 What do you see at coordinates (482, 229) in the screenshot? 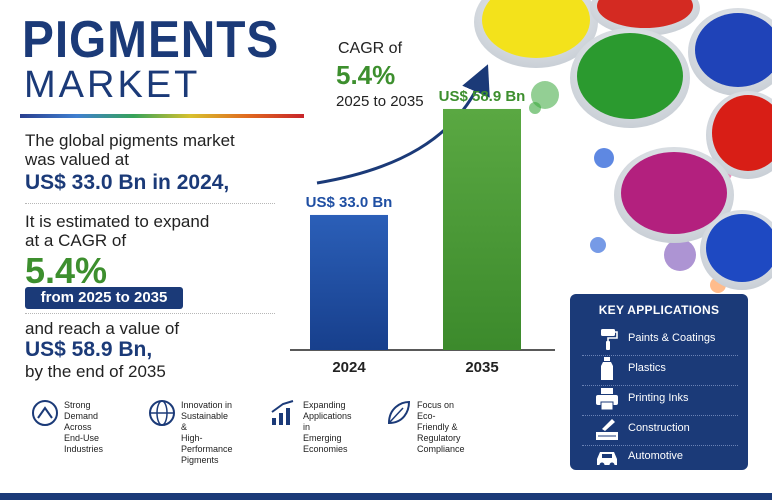
I see `bar-2035` at bounding box center [482, 229].